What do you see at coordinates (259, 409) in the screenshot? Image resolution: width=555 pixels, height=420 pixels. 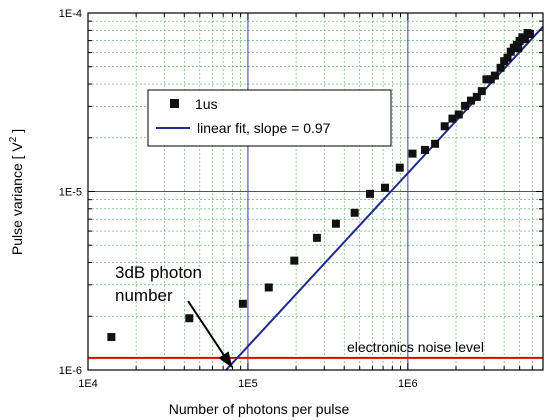 I see `x-axis-title: Number of photons per pulse` at bounding box center [259, 409].